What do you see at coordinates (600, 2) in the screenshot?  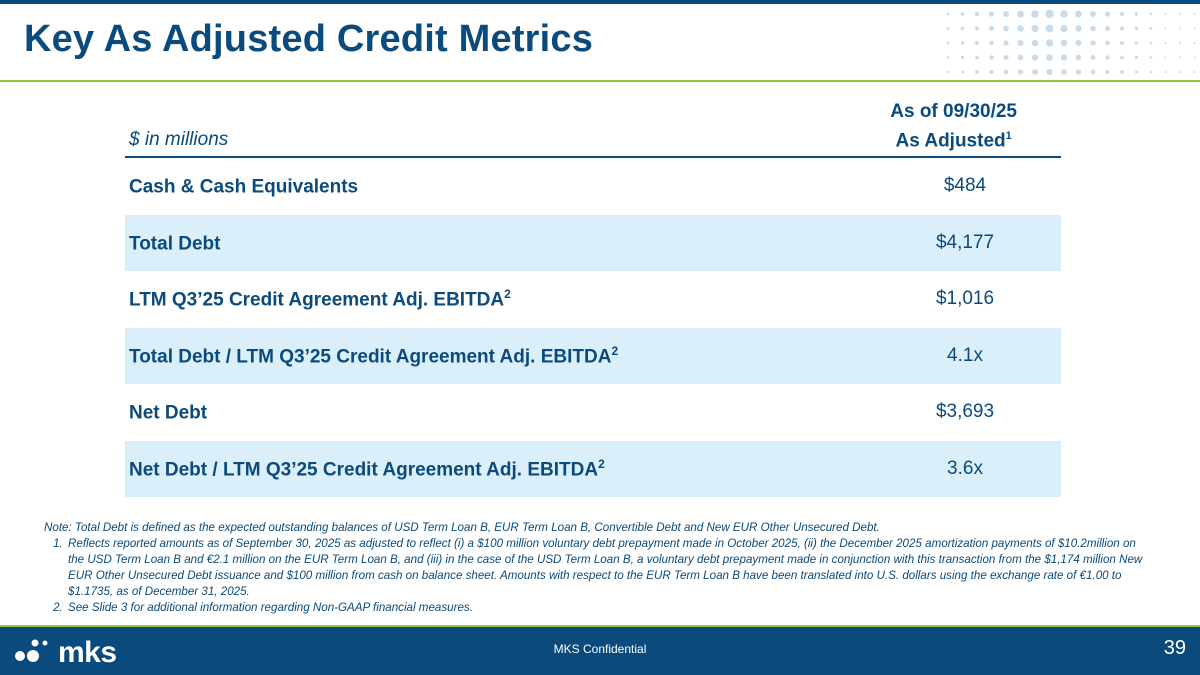 I see `top-accent-bar` at bounding box center [600, 2].